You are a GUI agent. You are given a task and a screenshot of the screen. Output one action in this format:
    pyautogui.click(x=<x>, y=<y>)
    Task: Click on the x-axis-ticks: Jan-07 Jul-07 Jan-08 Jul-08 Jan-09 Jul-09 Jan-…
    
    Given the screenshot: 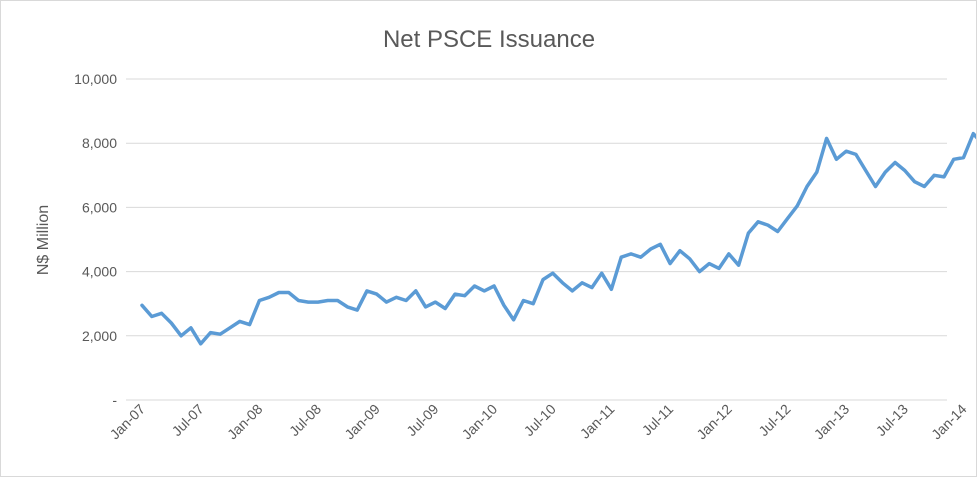 What is the action you would take?
    pyautogui.click(x=538, y=422)
    